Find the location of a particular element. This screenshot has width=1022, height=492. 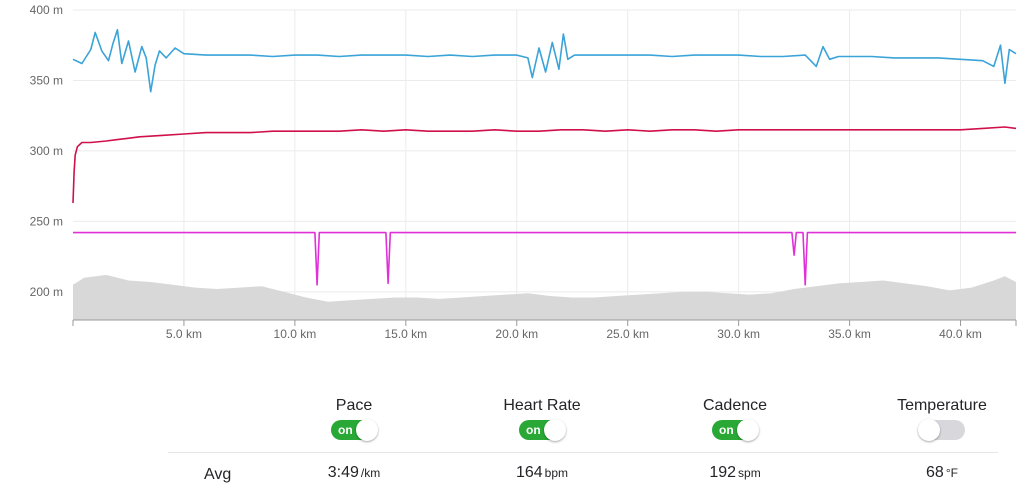

temperature-toggle is located at coordinates (941, 430).